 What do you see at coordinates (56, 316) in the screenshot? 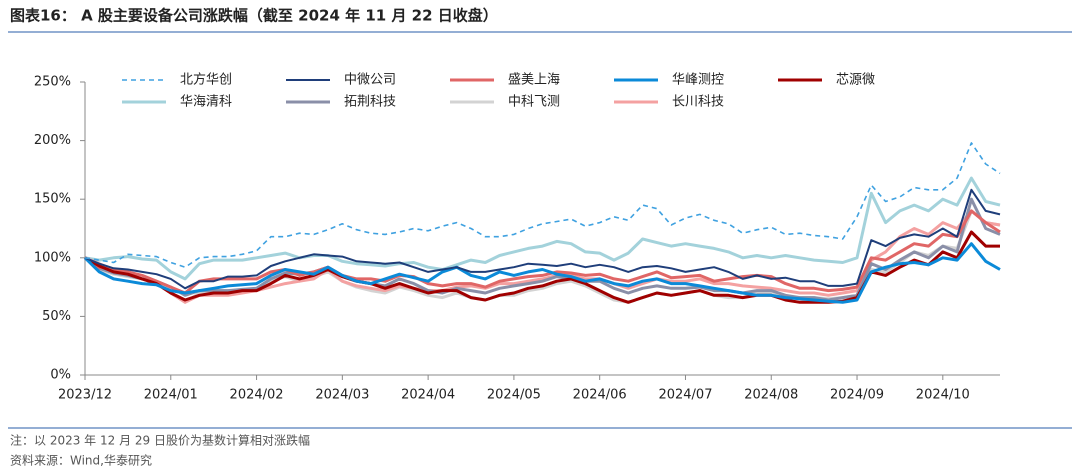
I see `y-tick-label: 50%` at bounding box center [56, 316].